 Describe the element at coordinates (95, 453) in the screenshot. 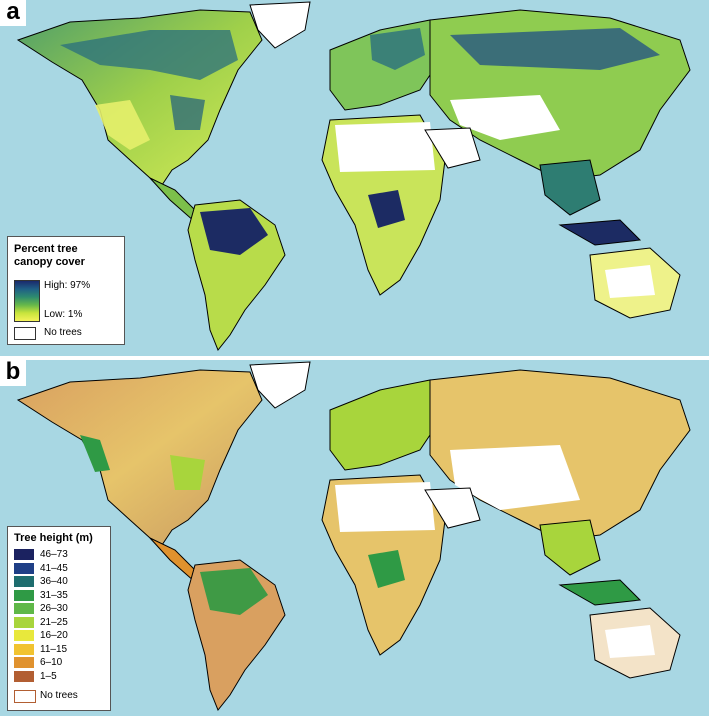

I see `pacific-northwest` at that location.